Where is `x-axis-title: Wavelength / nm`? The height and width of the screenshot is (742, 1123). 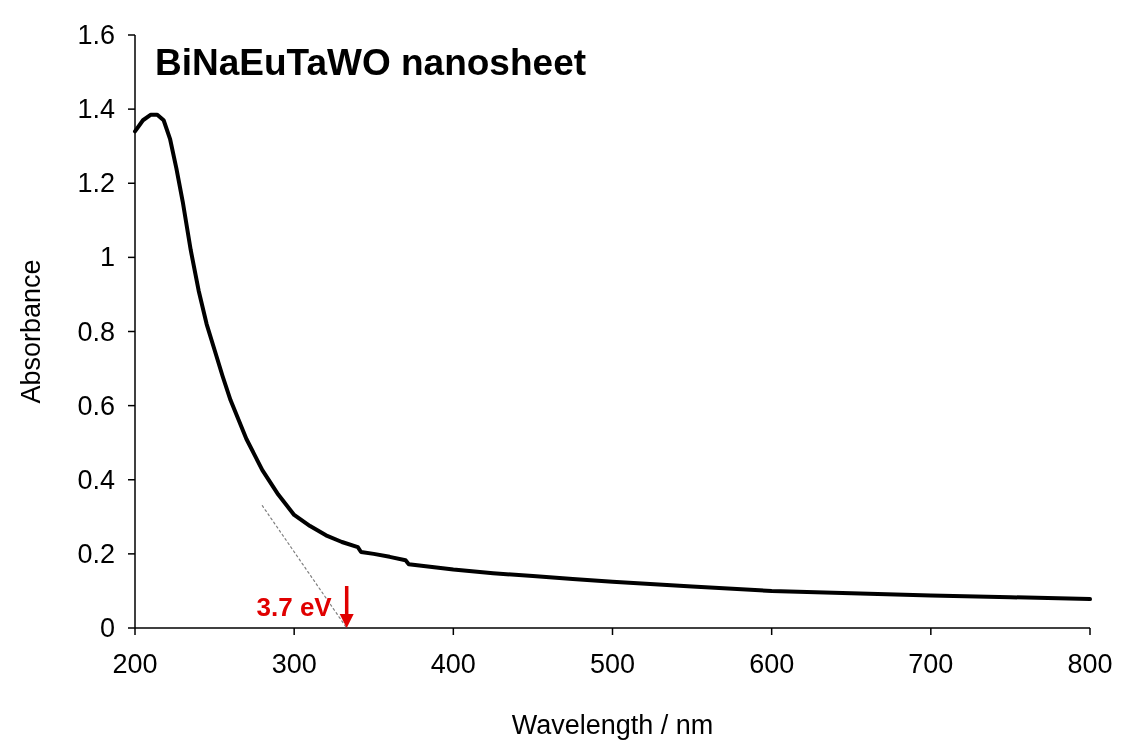
x-axis-title: Wavelength / nm is located at coordinates (612, 725).